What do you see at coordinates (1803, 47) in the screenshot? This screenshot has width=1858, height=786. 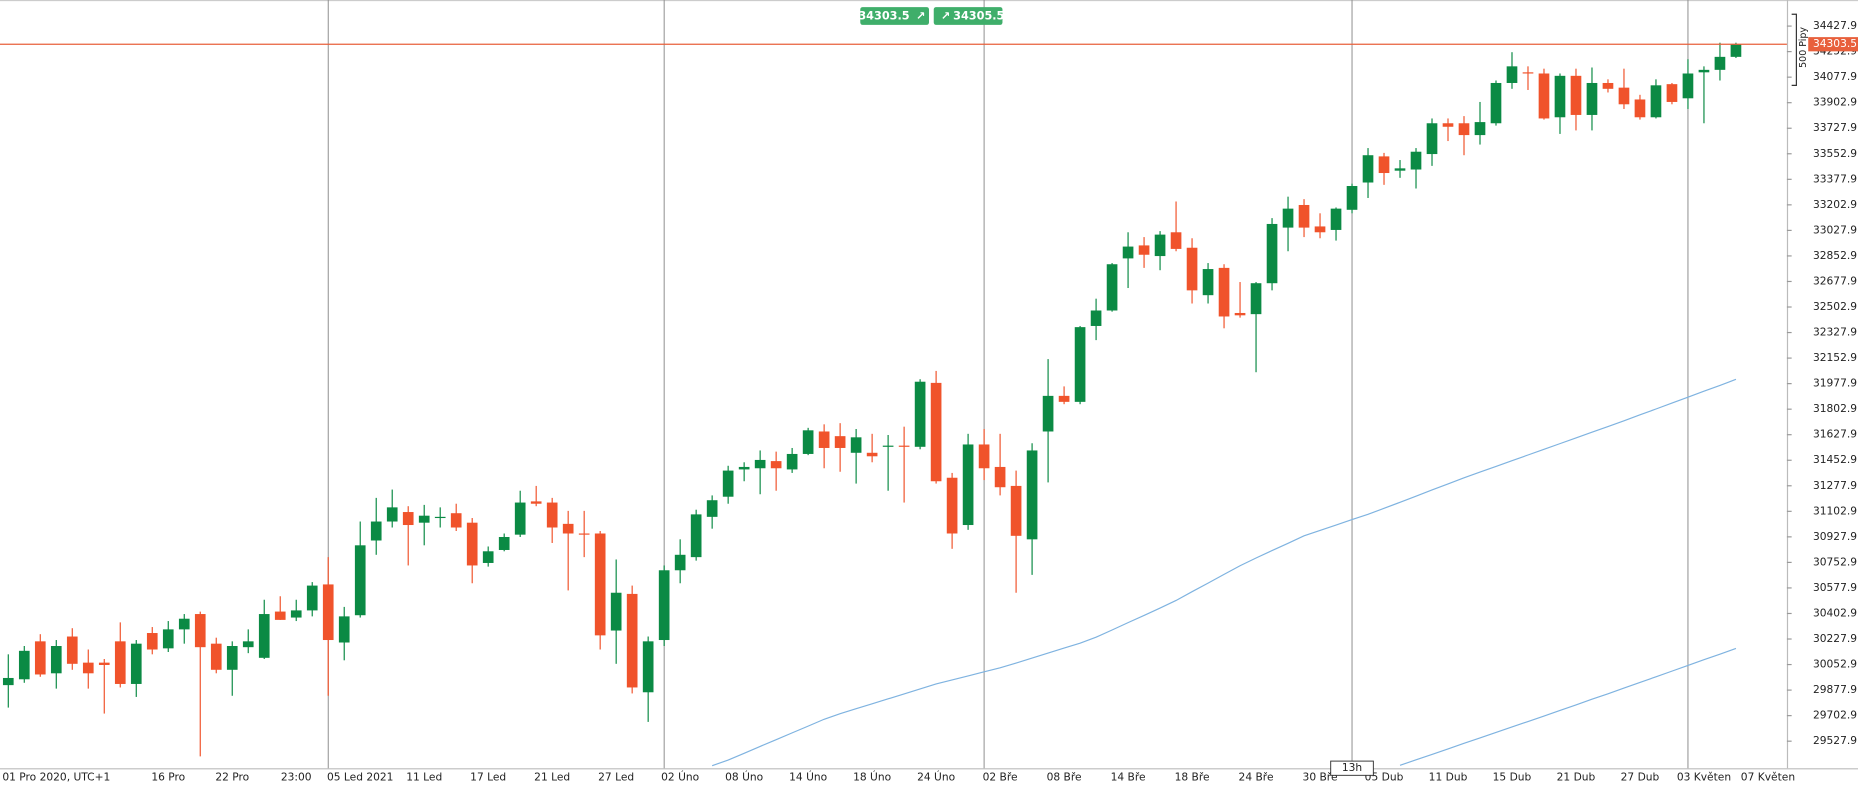 I see `range-marker: 500 Pipy` at bounding box center [1803, 47].